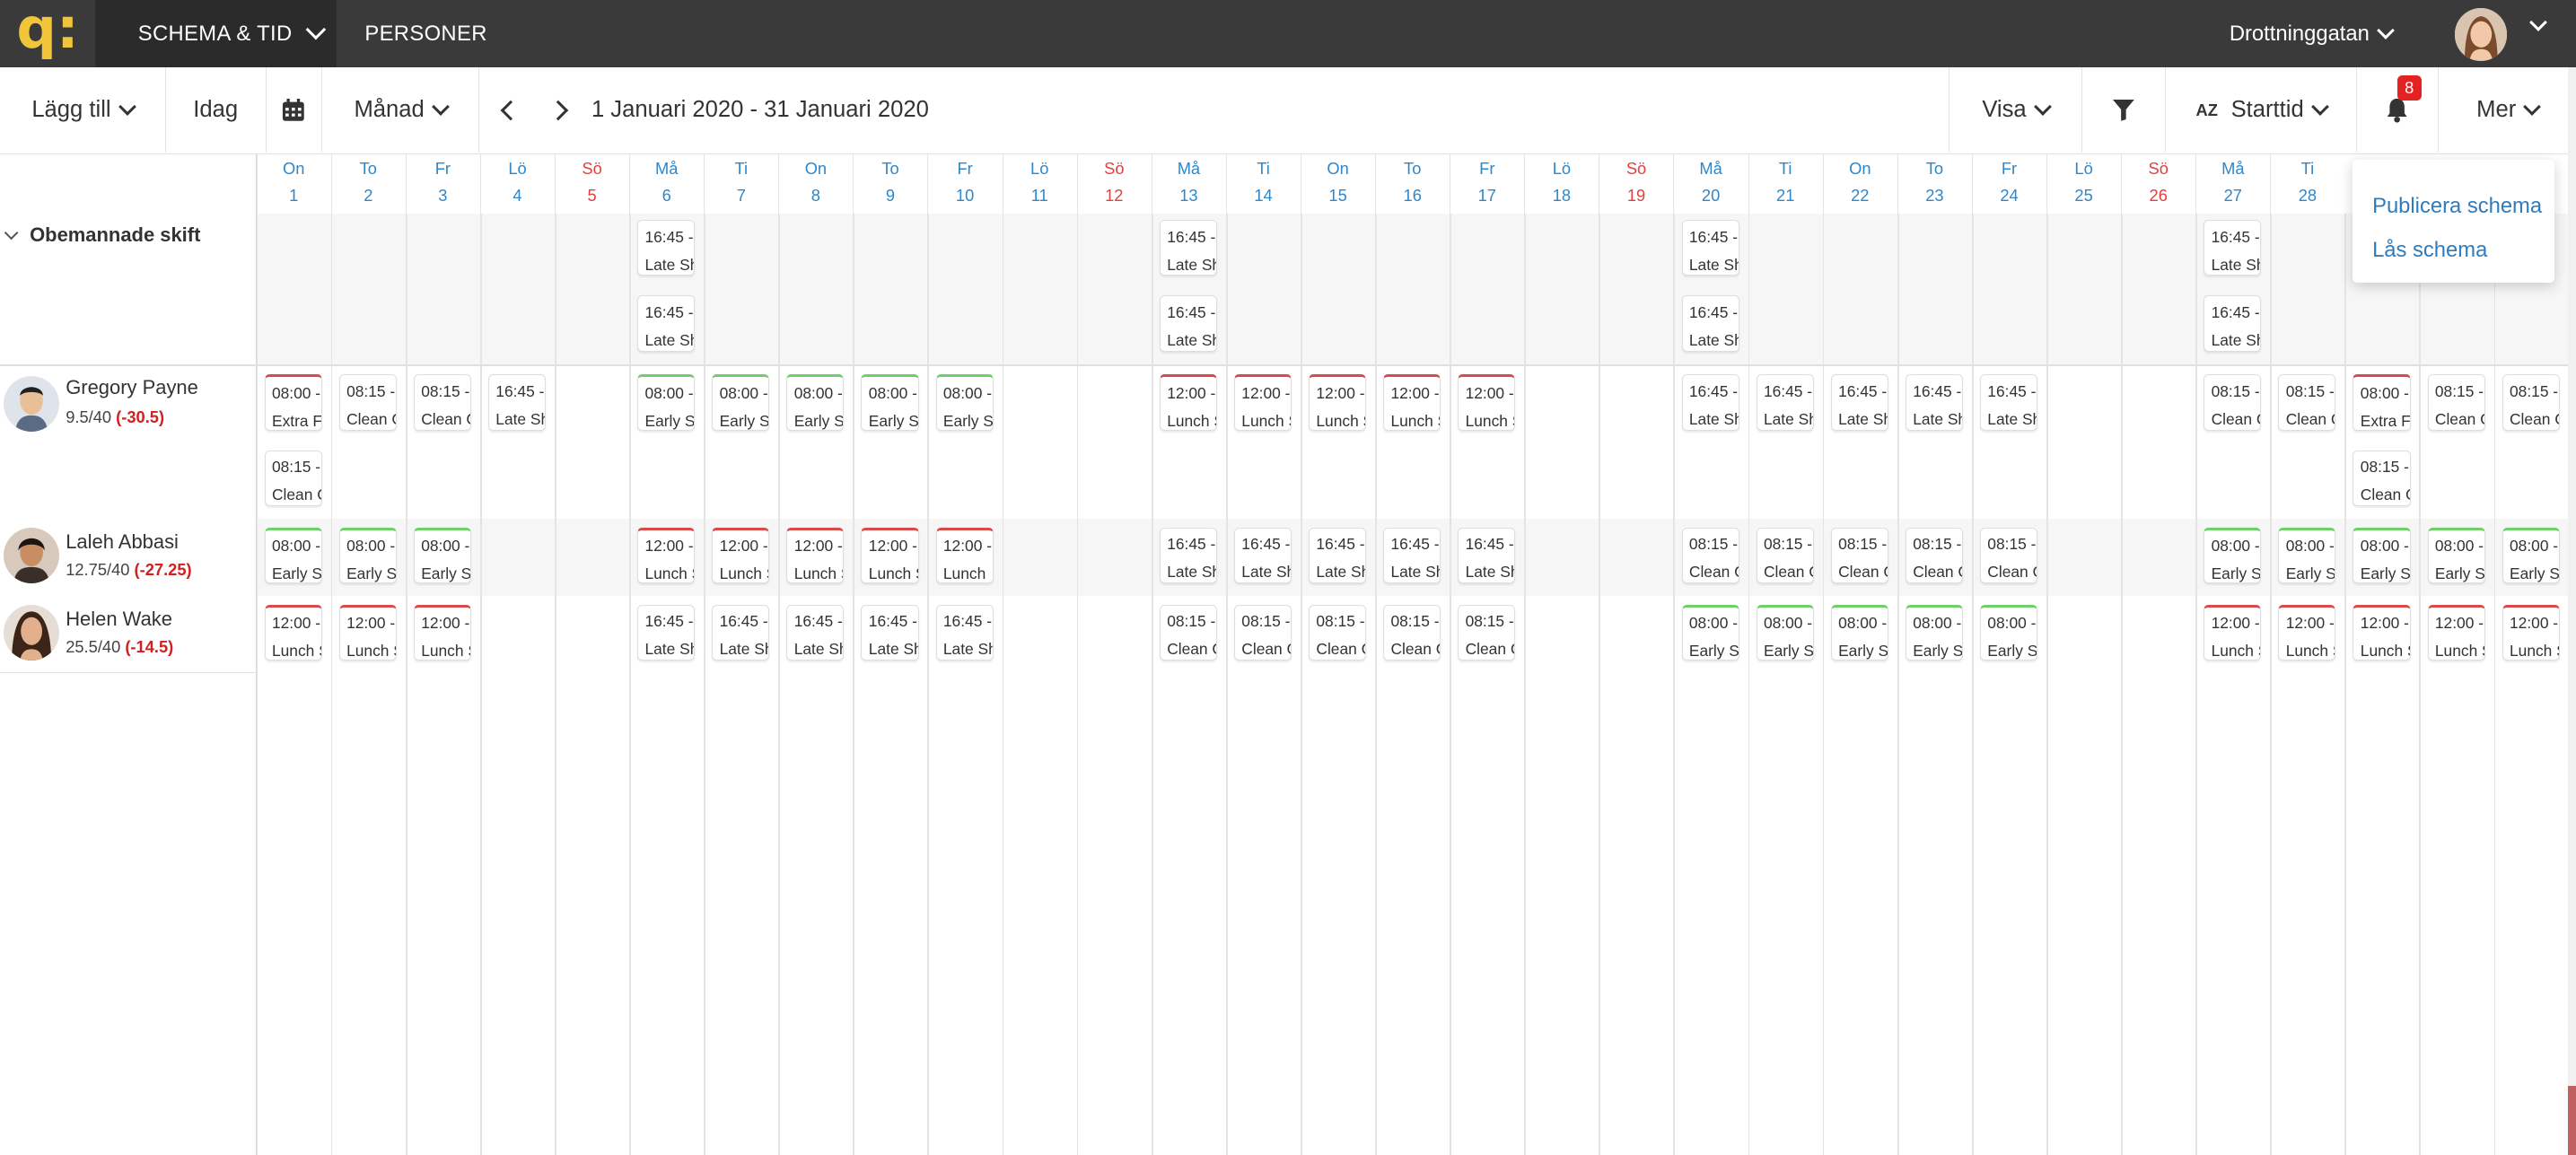  I want to click on location-selector: Drottninggatan, so click(2312, 33).